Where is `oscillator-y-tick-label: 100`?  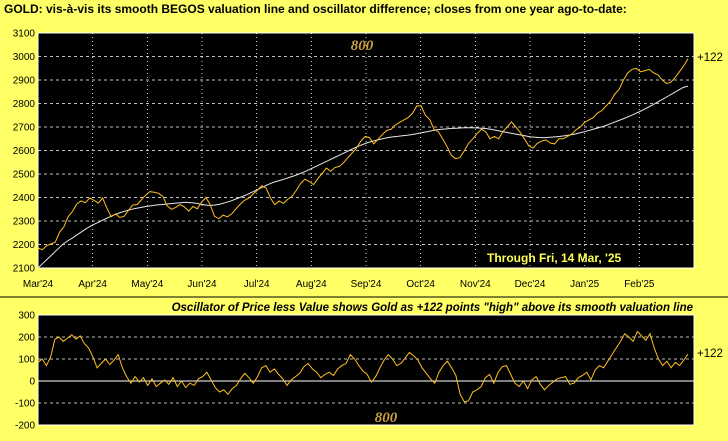
oscillator-y-tick-label: 100 is located at coordinates (26, 360).